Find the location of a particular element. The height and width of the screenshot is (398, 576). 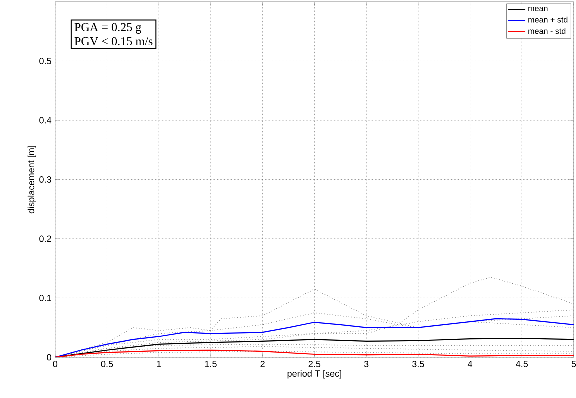

x-tick-label: 1 is located at coordinates (159, 364).